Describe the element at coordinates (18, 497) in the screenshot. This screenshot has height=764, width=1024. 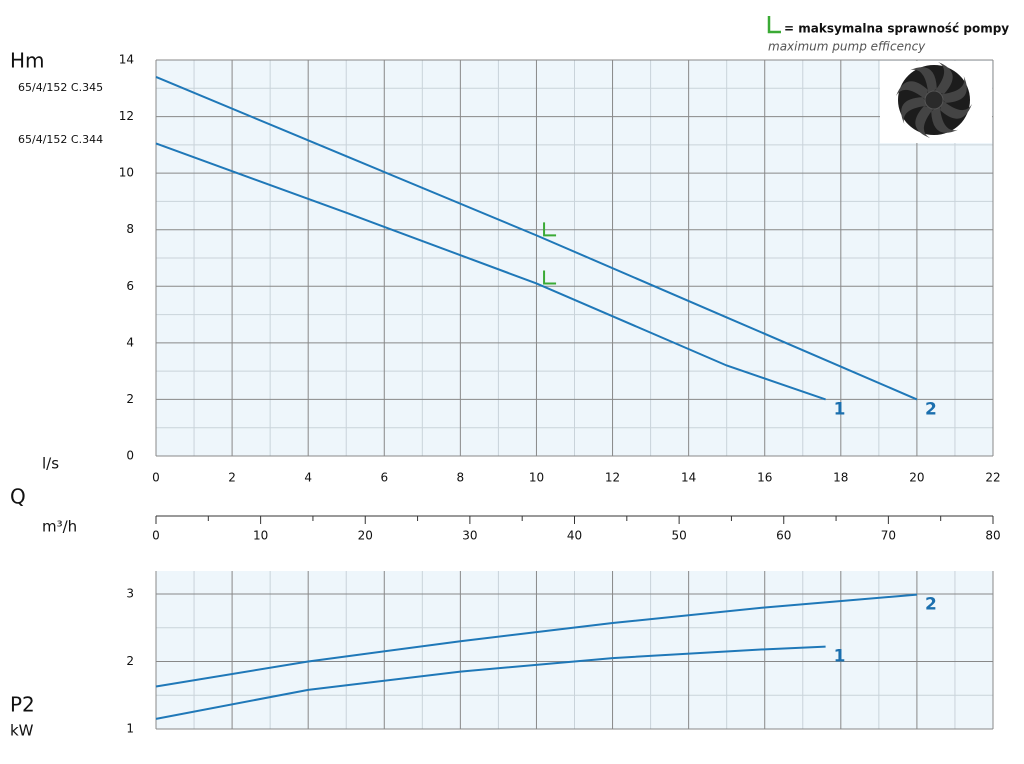
I see `axis-label: Q` at that location.